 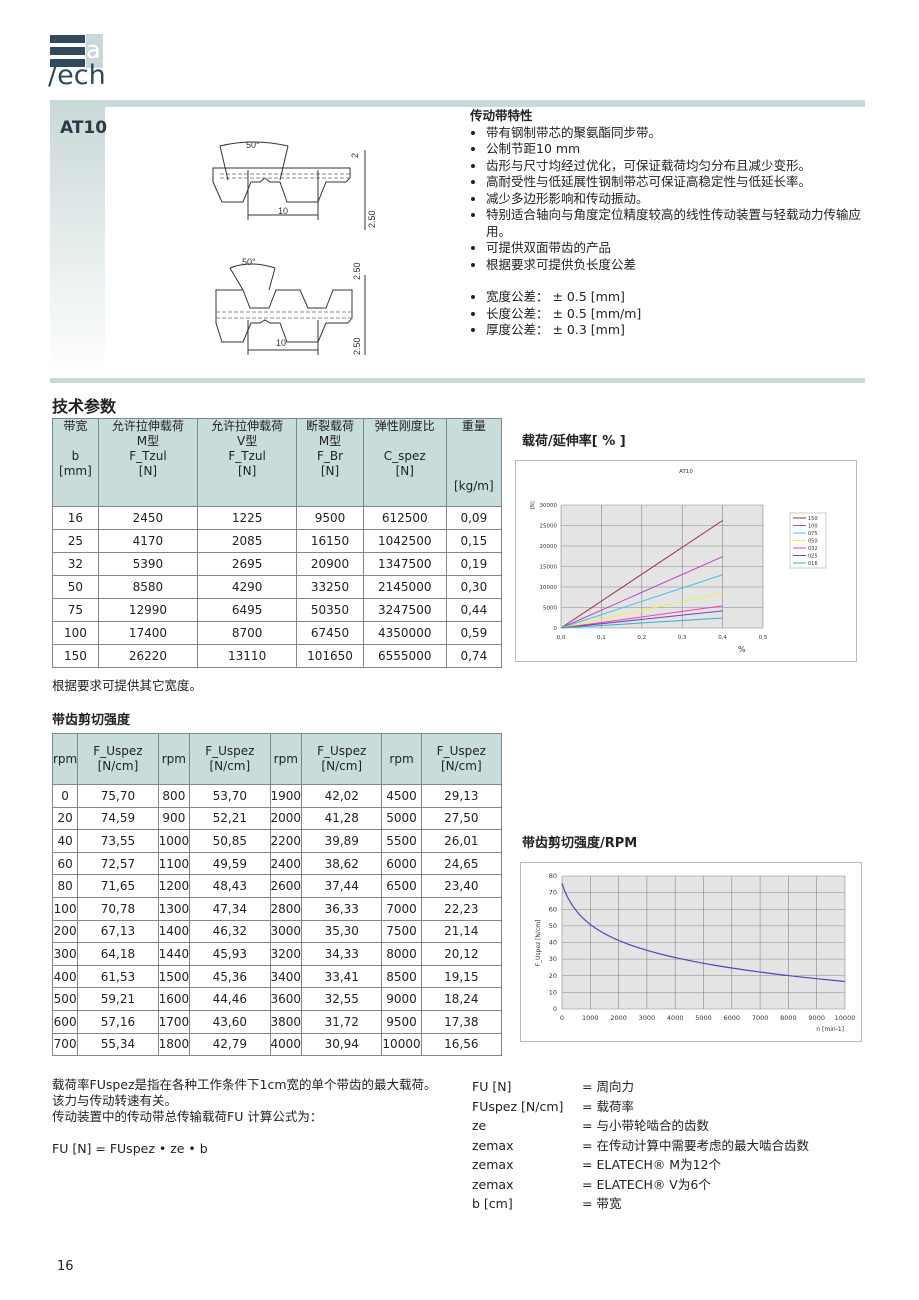 I want to click on table-row: 0 75,70 800 53,70 1900 42,02 4500 29,13, so click(x=277, y=796).